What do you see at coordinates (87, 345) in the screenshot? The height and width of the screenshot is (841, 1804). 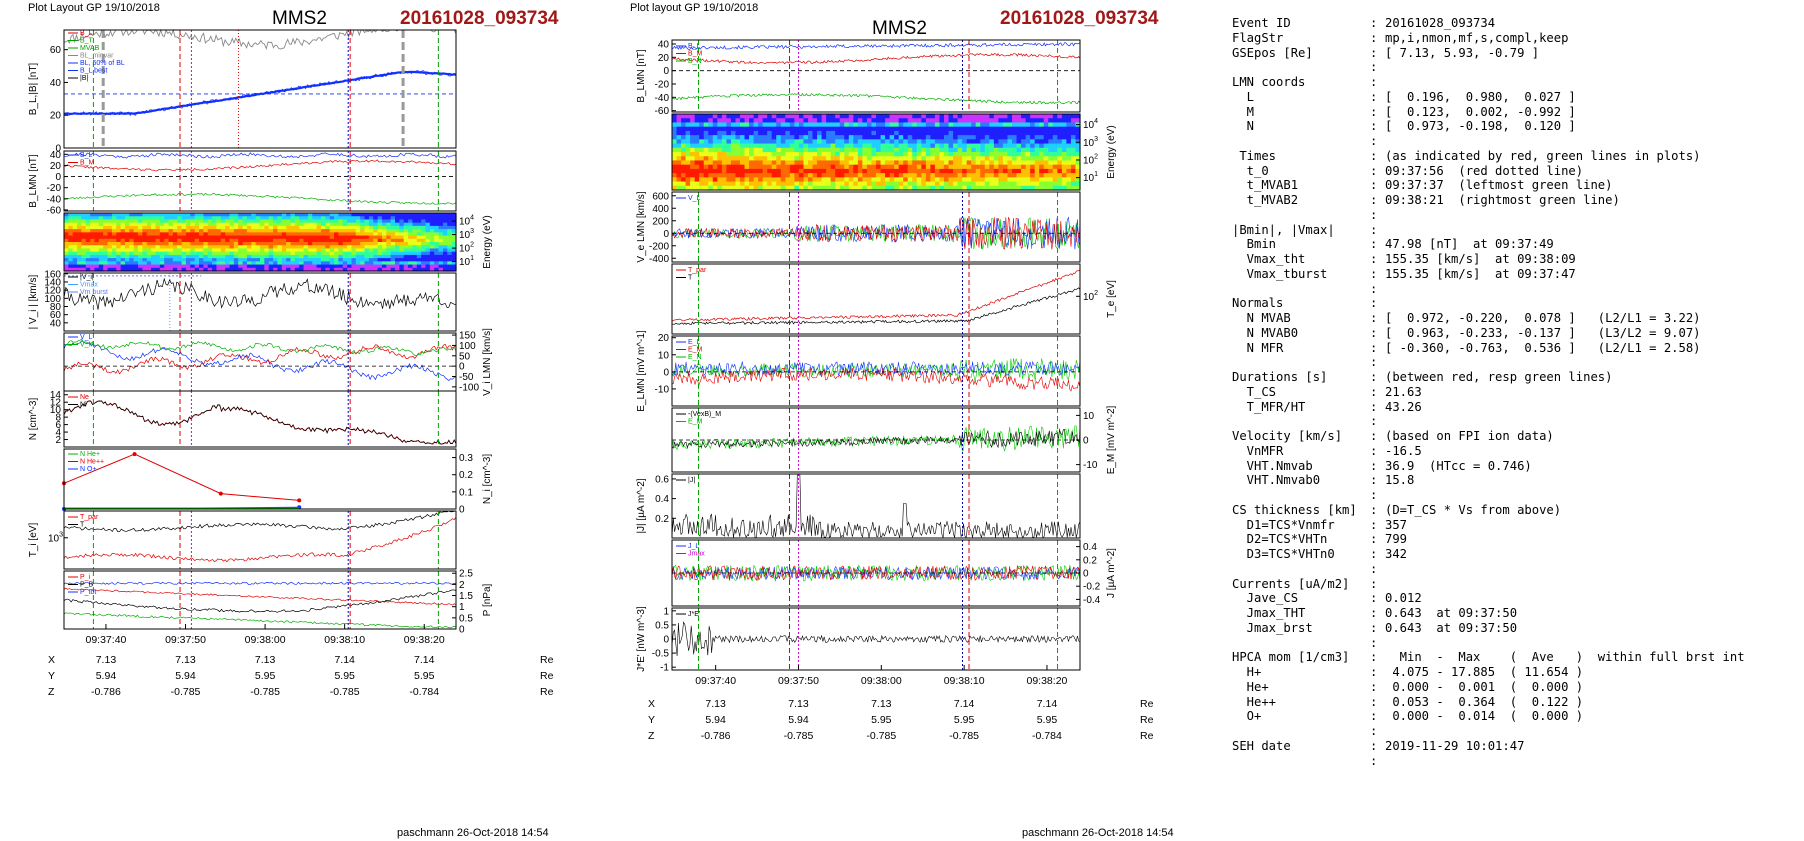 I see `legend-entry: V_M` at bounding box center [87, 345].